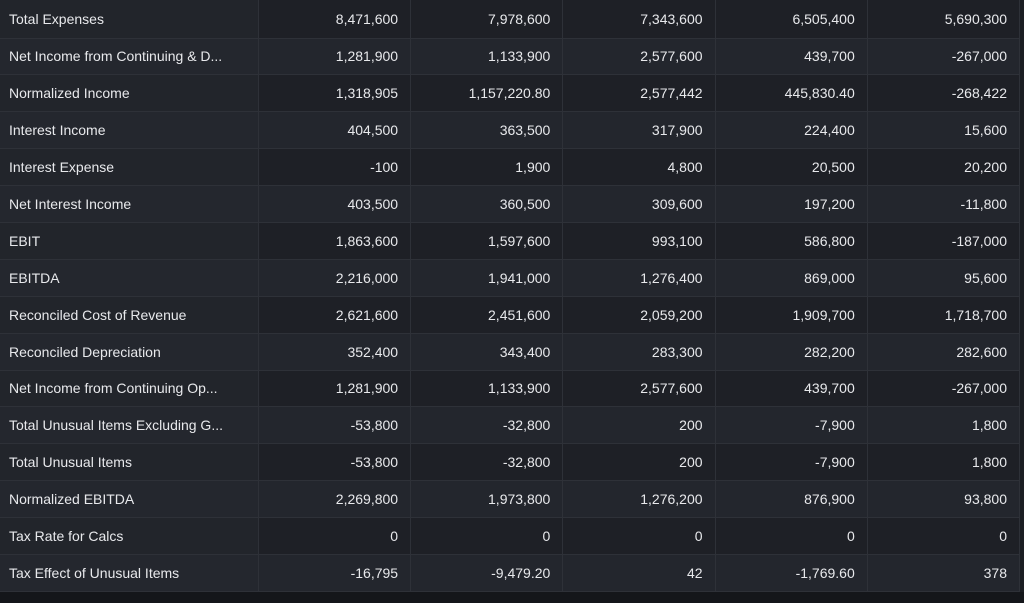 The height and width of the screenshot is (603, 1024). I want to click on value-cell: 869,000, so click(791, 278).